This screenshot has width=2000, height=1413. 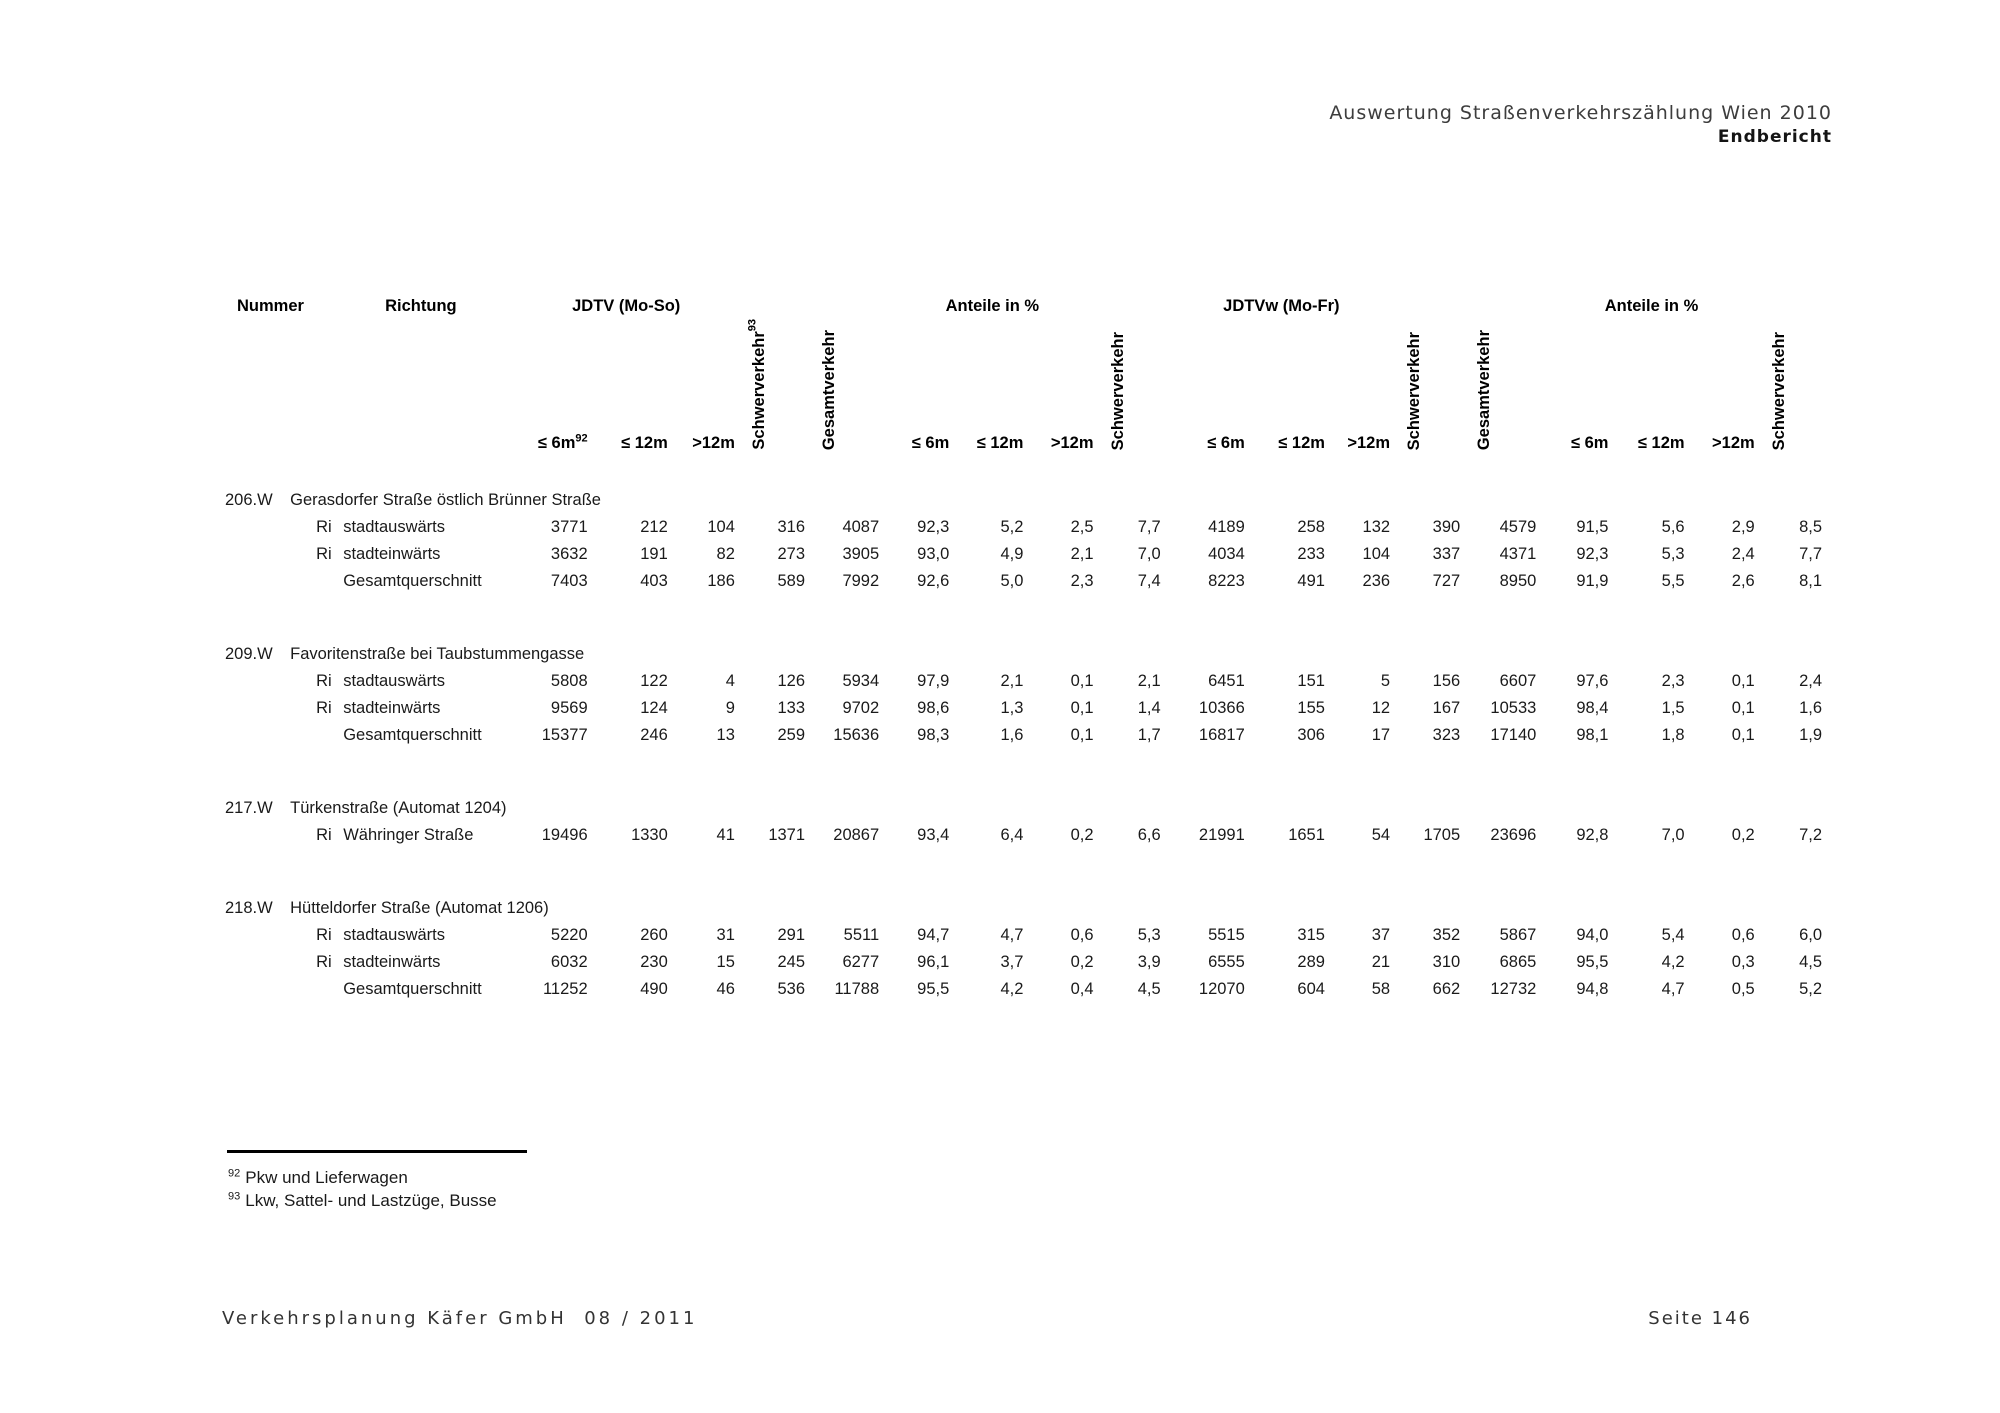 I want to click on data-cell: 4,5, so click(x=1149, y=989).